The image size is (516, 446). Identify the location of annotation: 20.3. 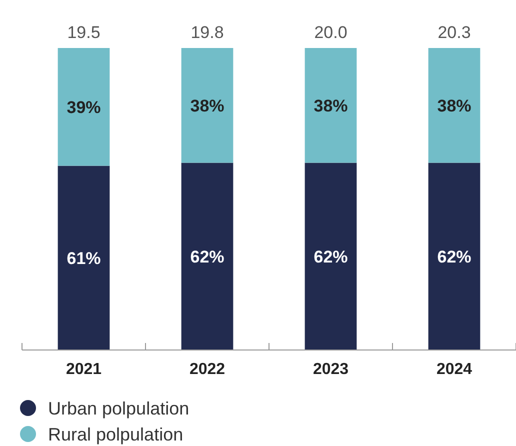
(454, 32).